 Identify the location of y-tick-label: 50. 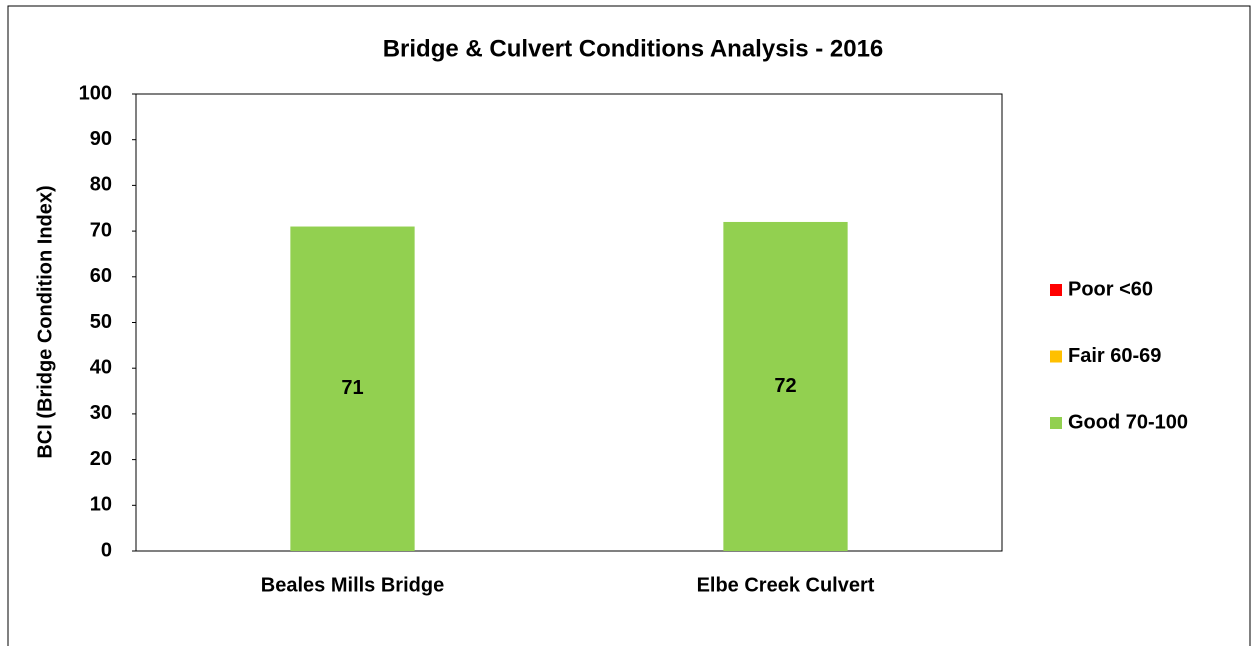
(101, 322).